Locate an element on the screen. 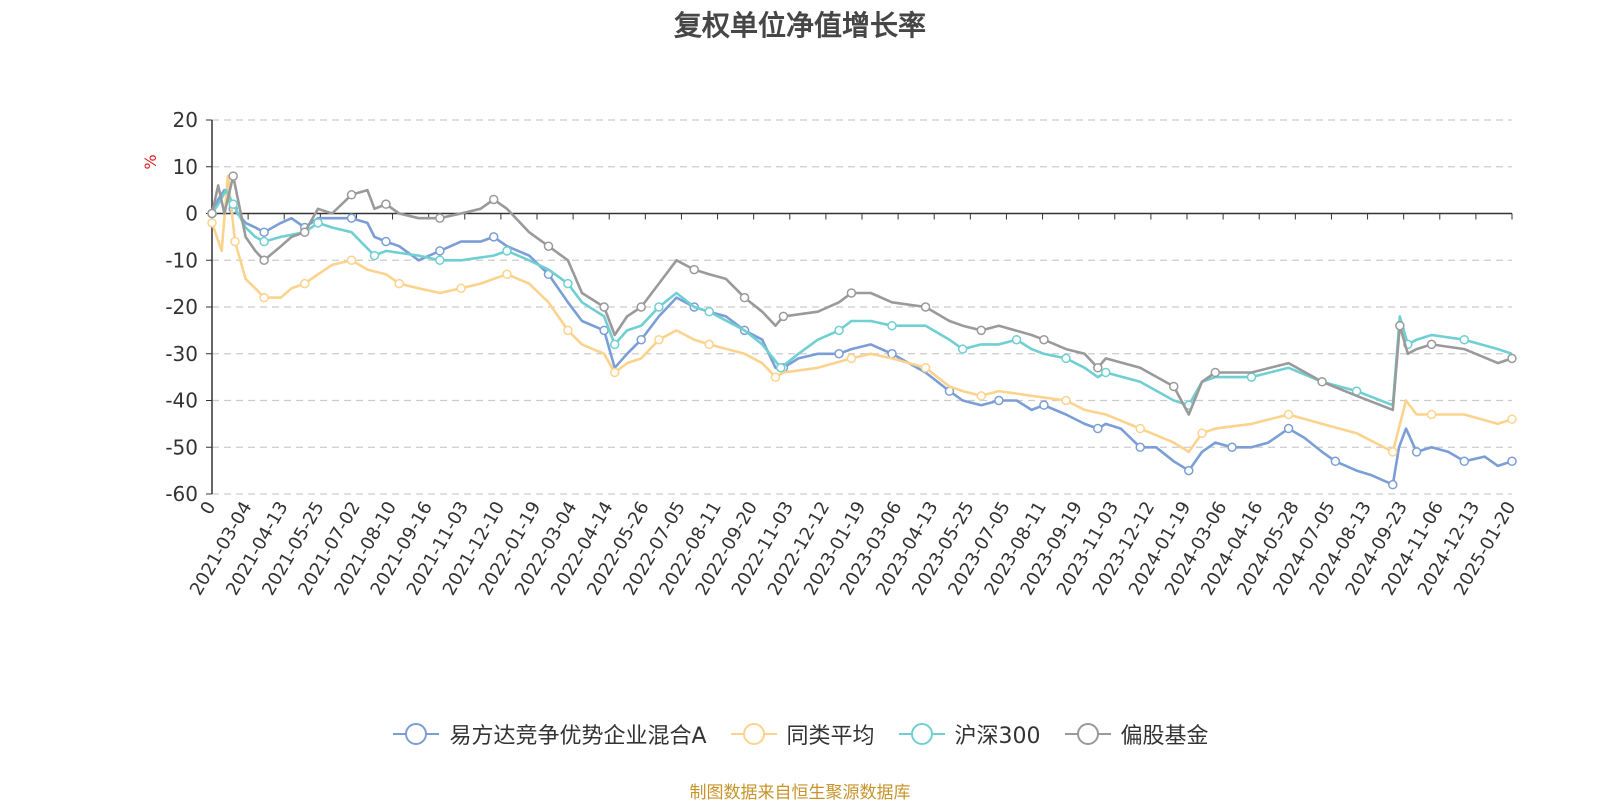 This screenshot has width=1600, height=803. y-tick-label: 20 is located at coordinates (185, 120).